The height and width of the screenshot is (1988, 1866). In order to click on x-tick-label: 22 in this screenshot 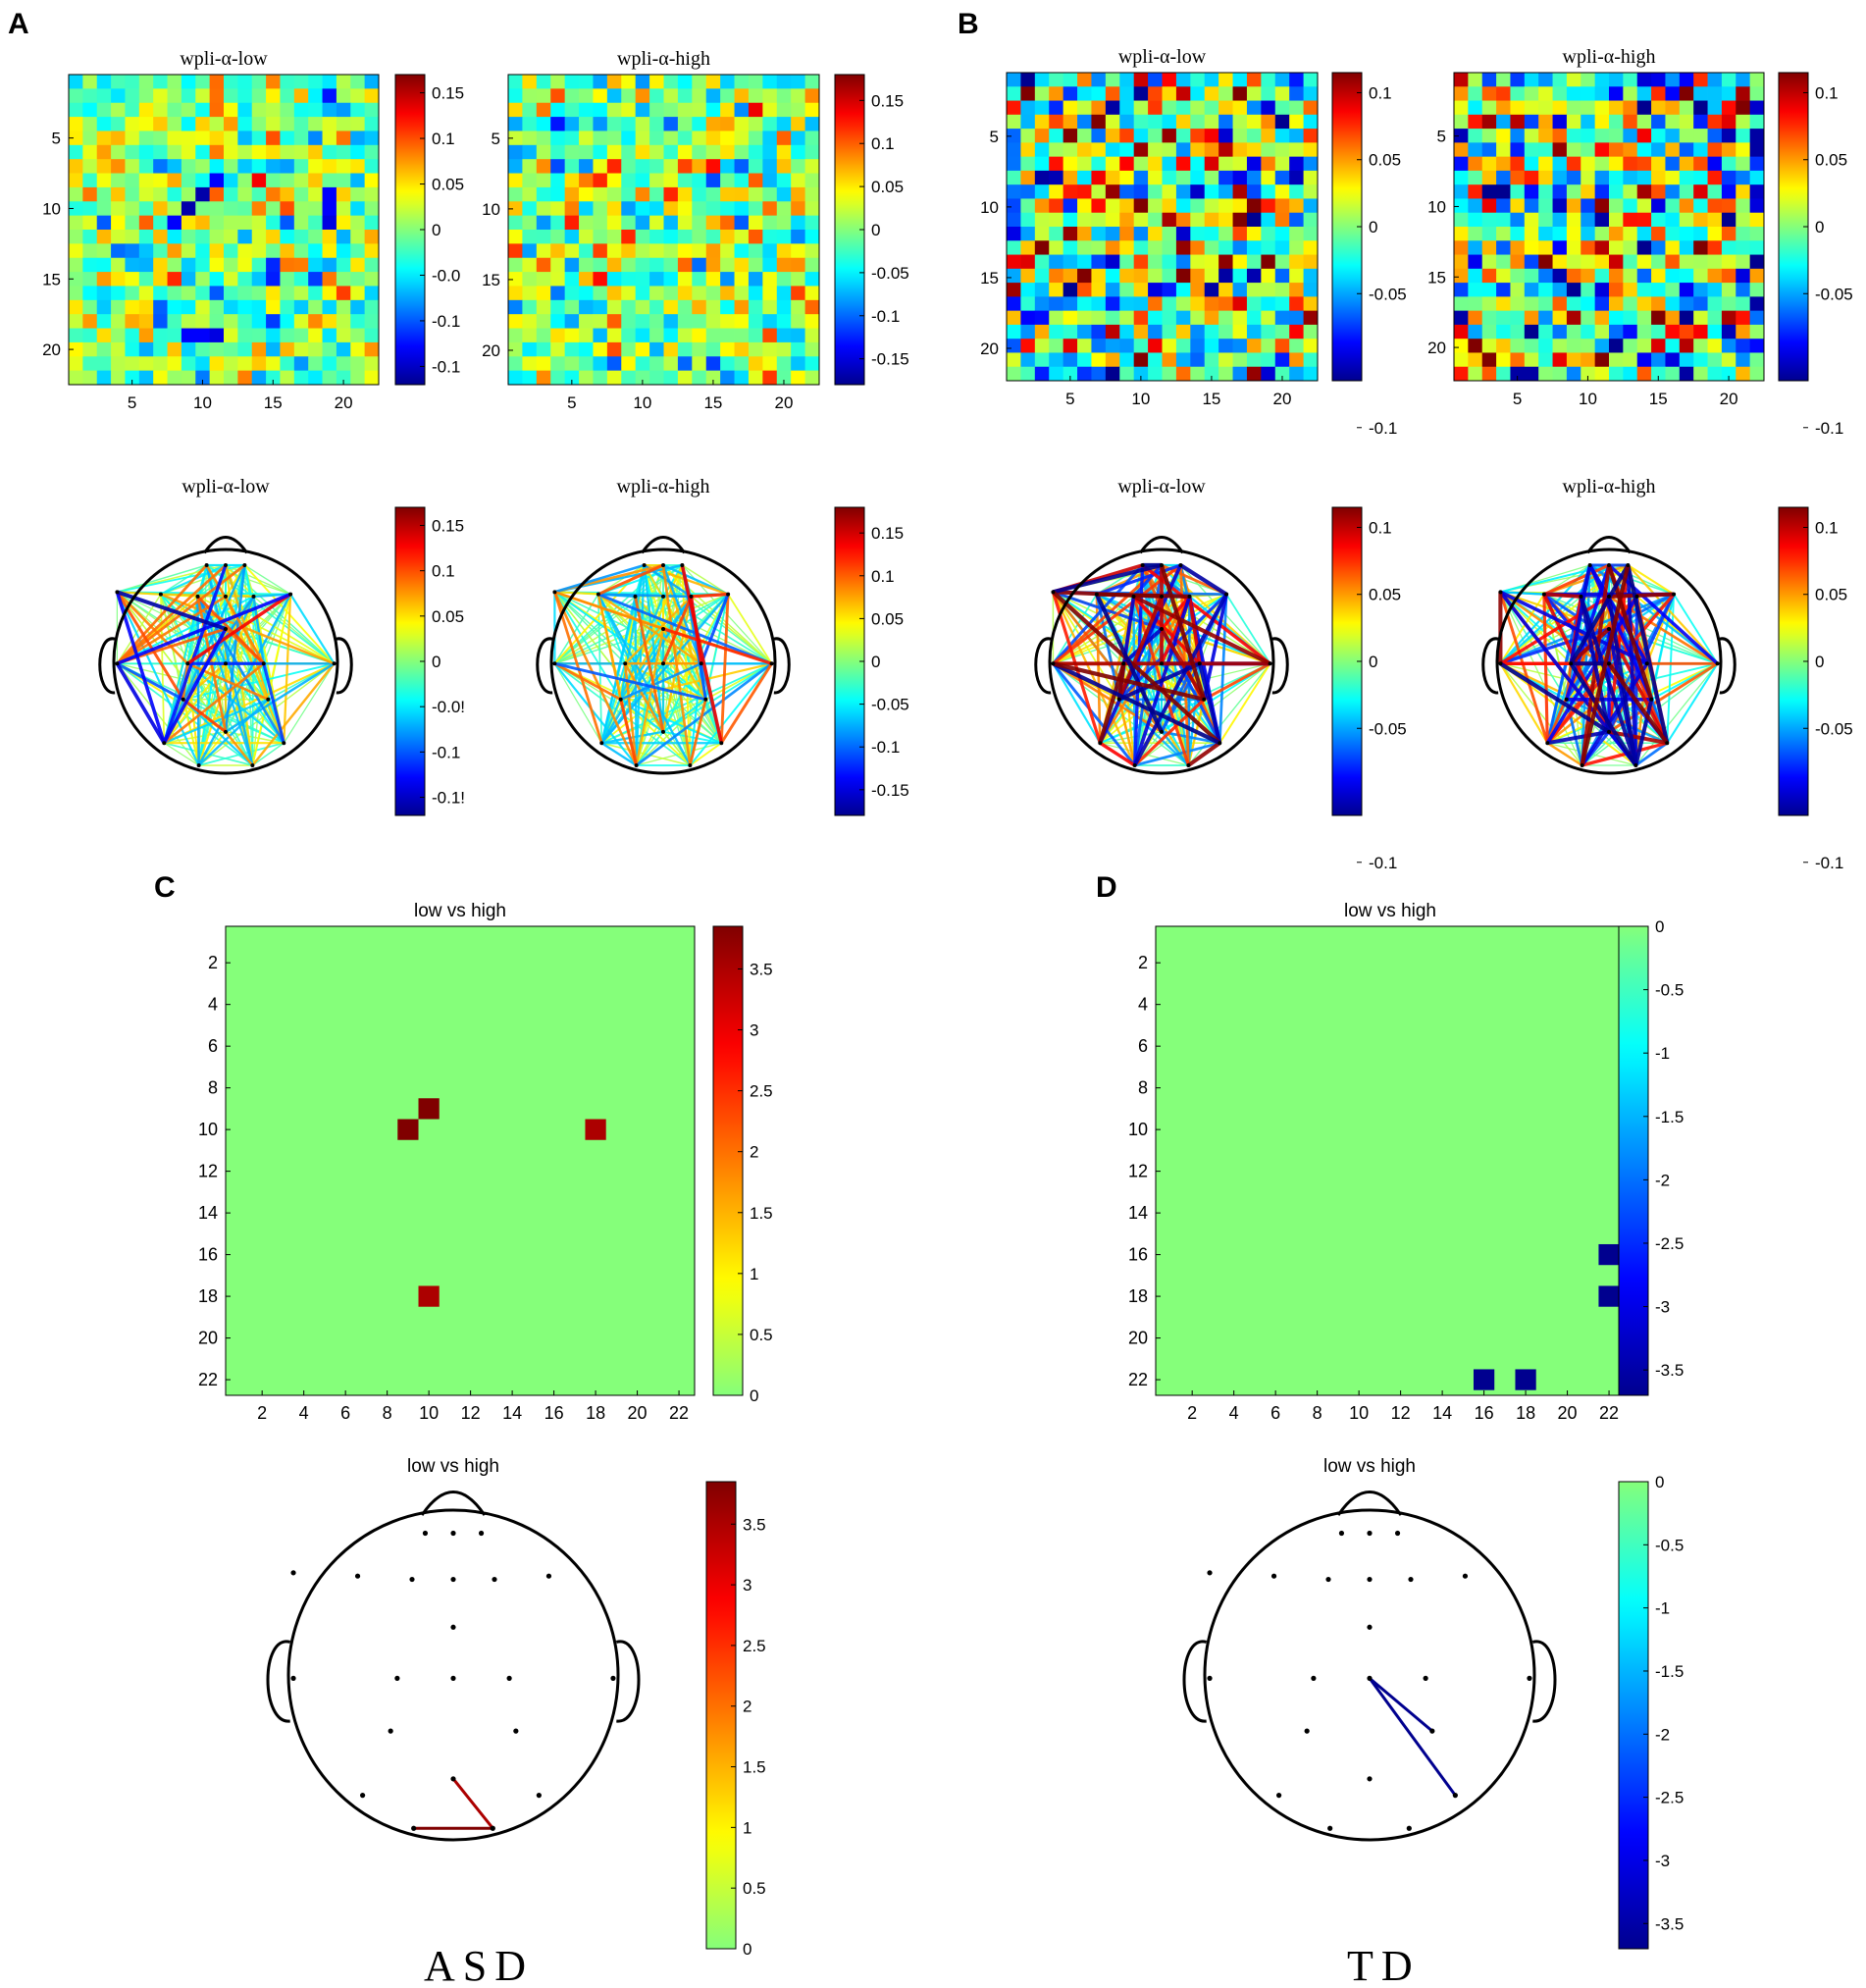, I will do `click(679, 1413)`.